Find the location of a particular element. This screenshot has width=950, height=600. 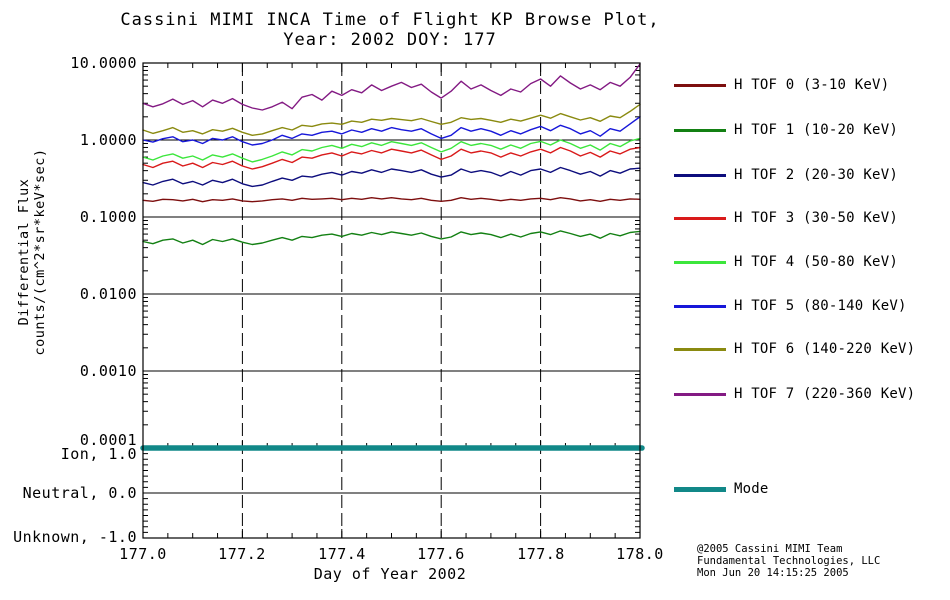

credit-line: Fundamental Technologies, LLC is located at coordinates (789, 561).